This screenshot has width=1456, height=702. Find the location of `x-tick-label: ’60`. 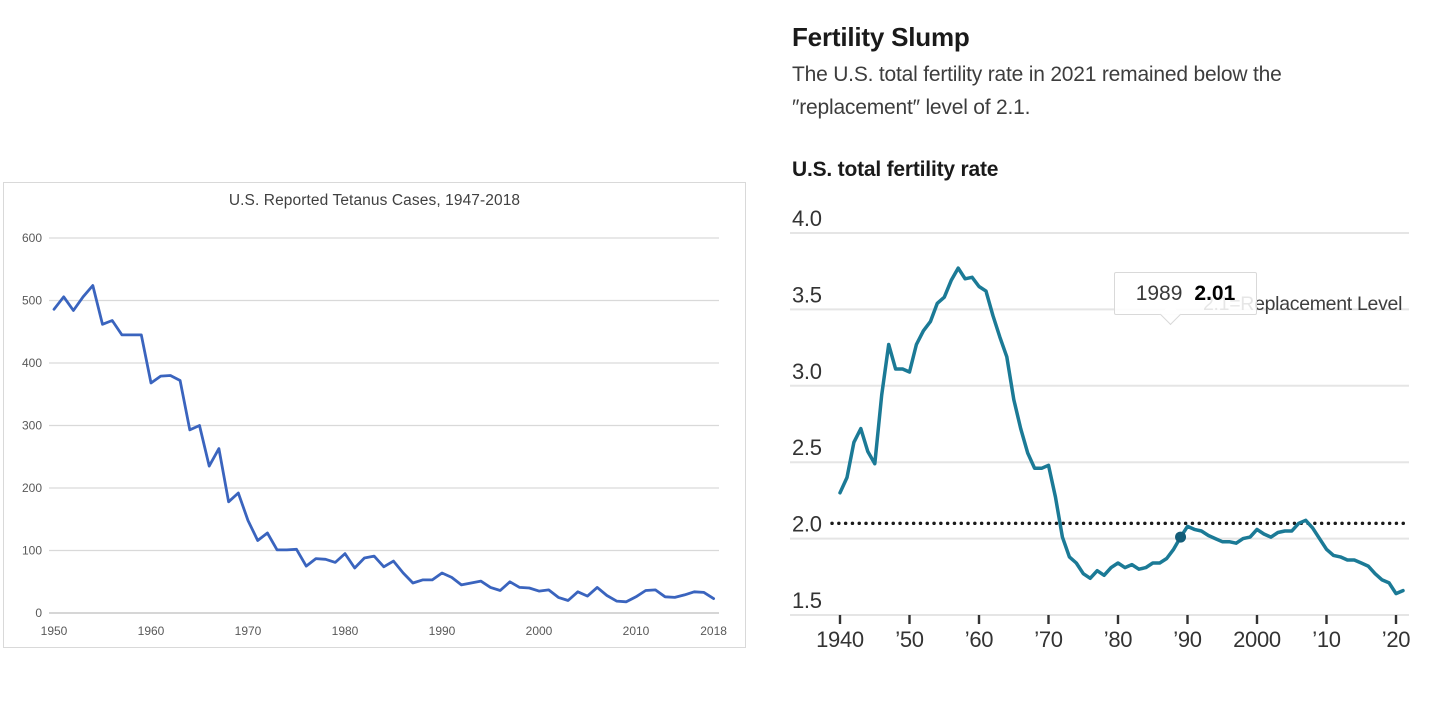

x-tick-label: ’60 is located at coordinates (979, 639).